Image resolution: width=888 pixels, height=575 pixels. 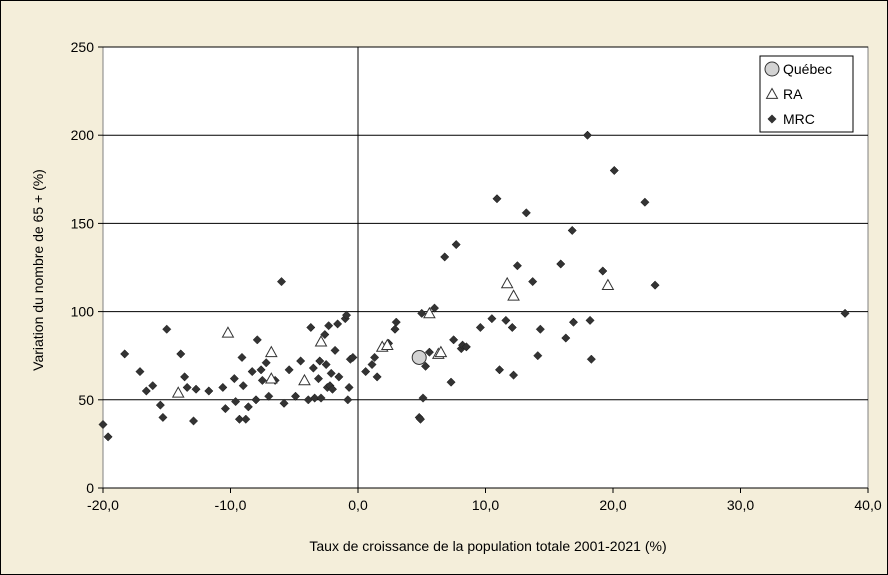 What do you see at coordinates (793, 94) in the screenshot?
I see `legend-label: RA` at bounding box center [793, 94].